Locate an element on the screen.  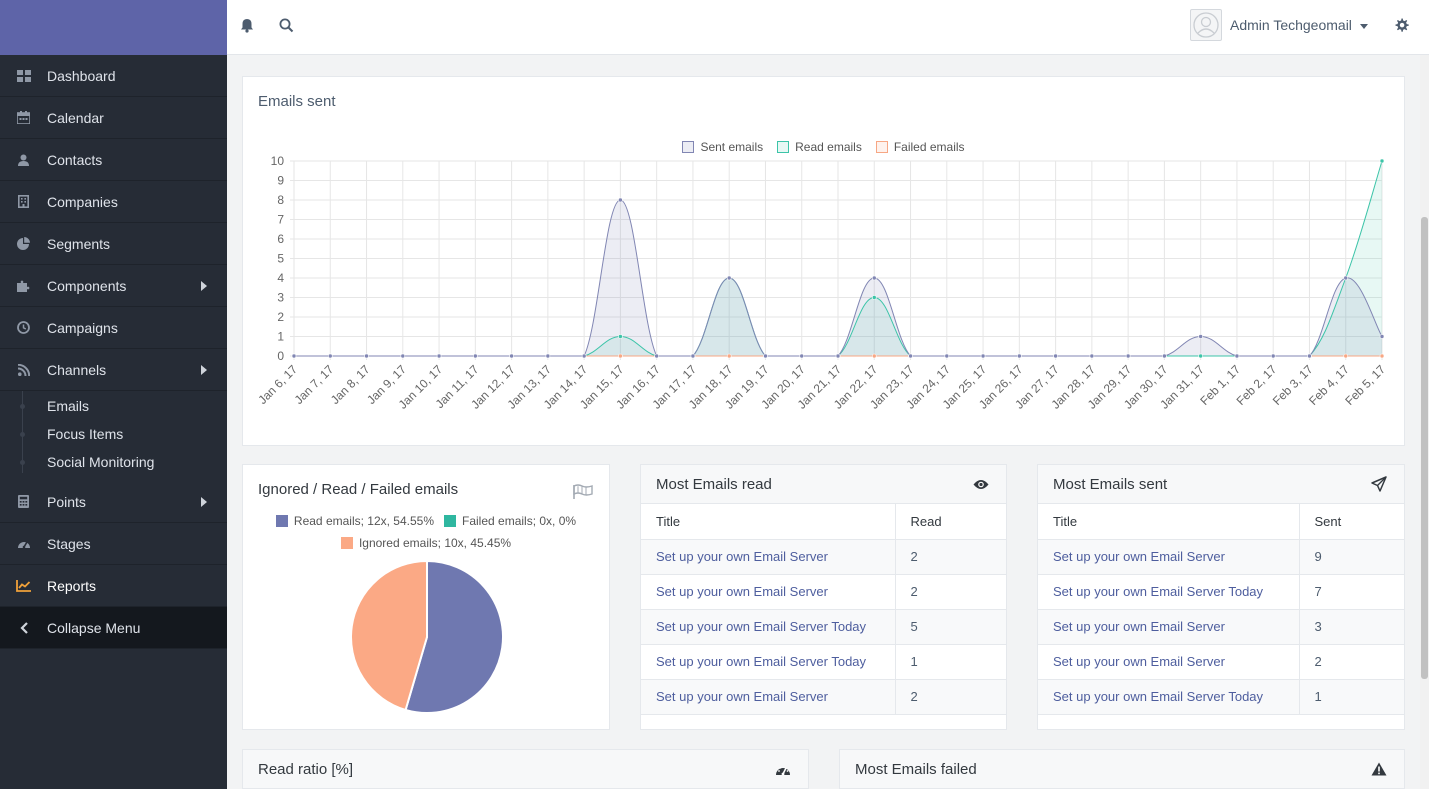
sidebar-item-label: Dashboard is located at coordinates (81, 75).